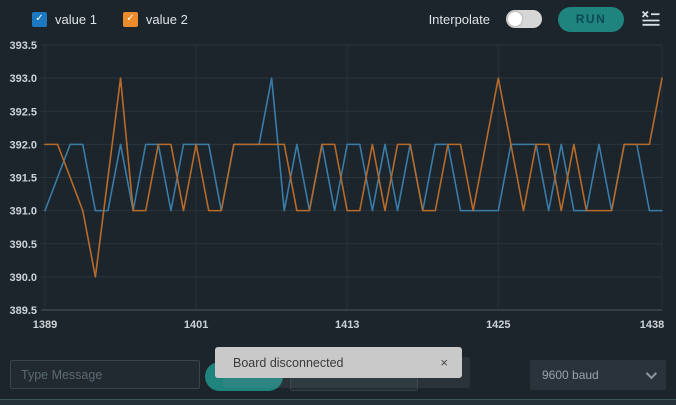 This screenshot has height=405, width=676. I want to click on toast-close-icon: ×, so click(444, 362).